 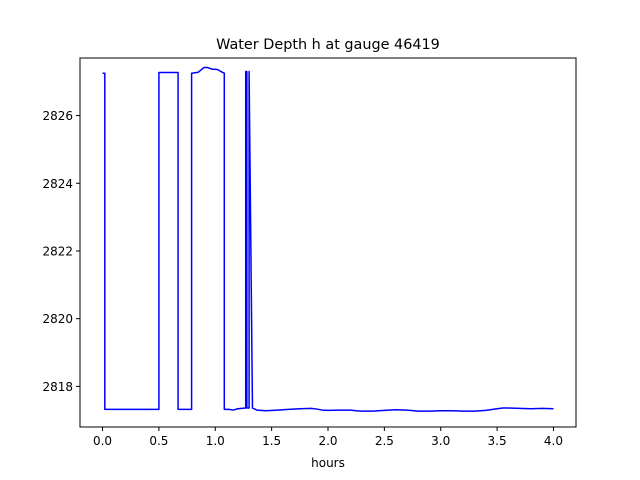 I want to click on x-tick-label: 3.5, so click(x=497, y=441).